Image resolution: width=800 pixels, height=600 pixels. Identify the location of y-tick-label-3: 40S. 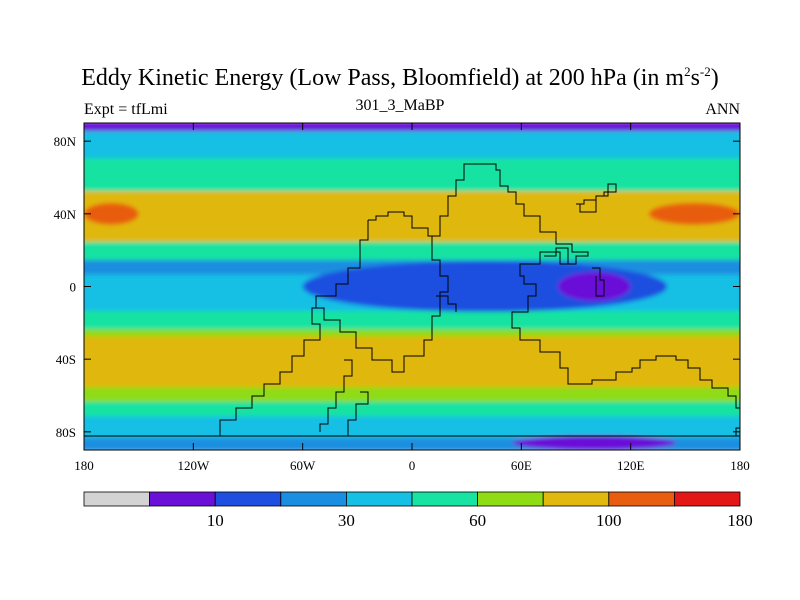
(66, 359).